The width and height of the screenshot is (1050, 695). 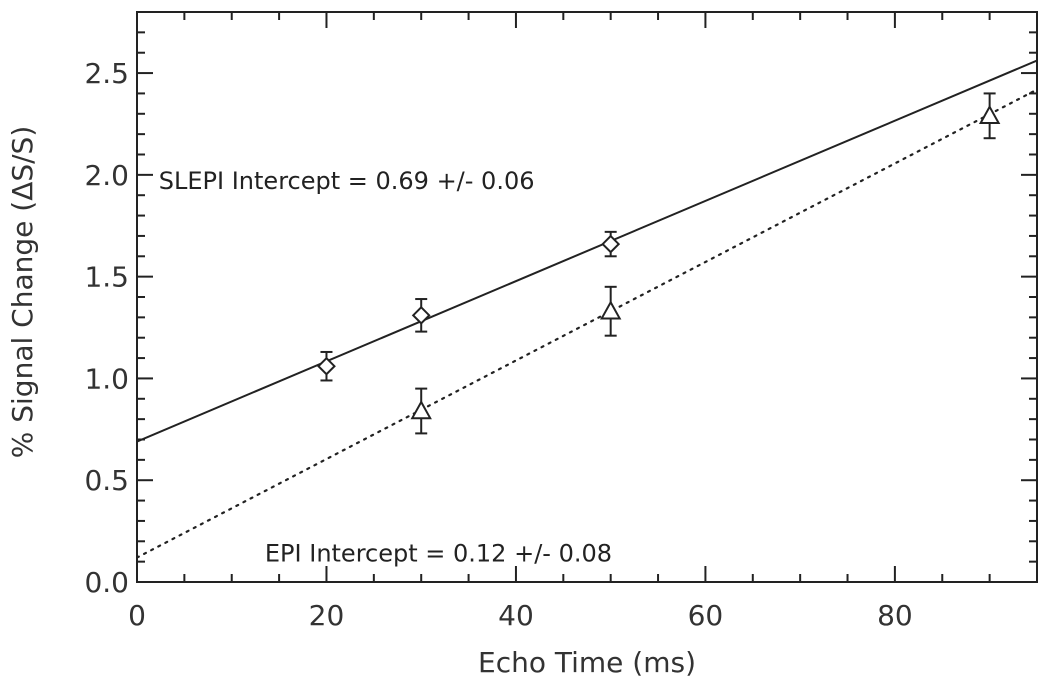 What do you see at coordinates (106, 277) in the screenshot?
I see `y-tick-label: 1.5` at bounding box center [106, 277].